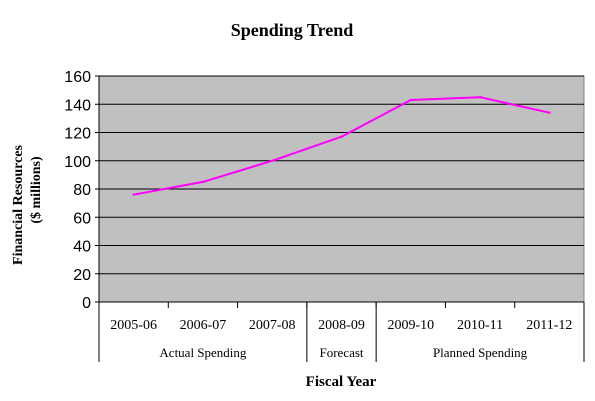 This screenshot has height=401, width=595. I want to click on y-tick-label: 60, so click(82, 218).